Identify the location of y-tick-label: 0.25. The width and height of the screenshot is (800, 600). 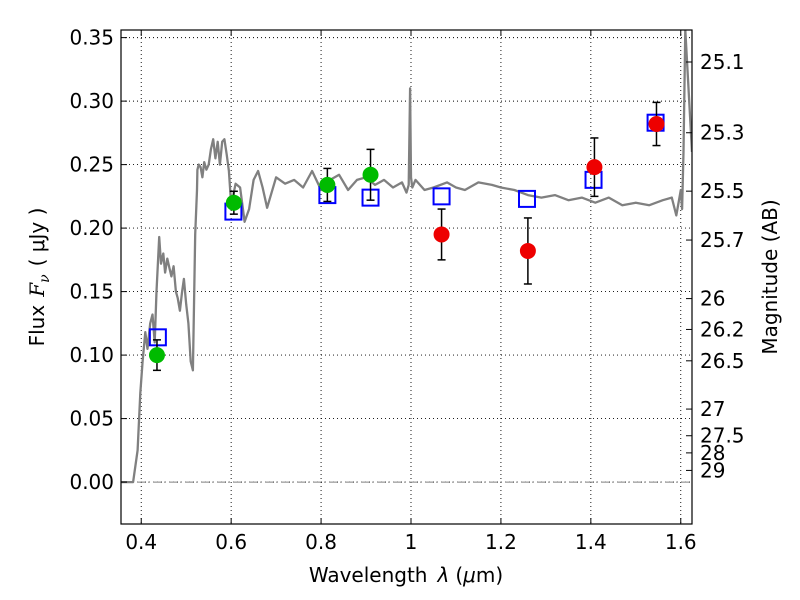
(91, 165).